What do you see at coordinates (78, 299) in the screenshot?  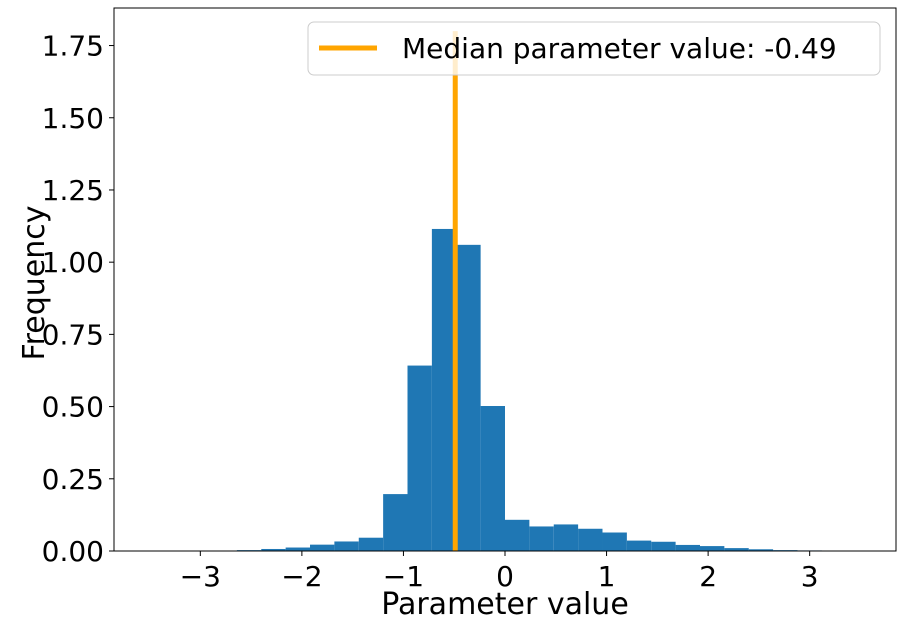 I see `y-axis-ticks: 0.00 0.25 0.50 0.75 1.00 1.25 1.50 1.75` at bounding box center [78, 299].